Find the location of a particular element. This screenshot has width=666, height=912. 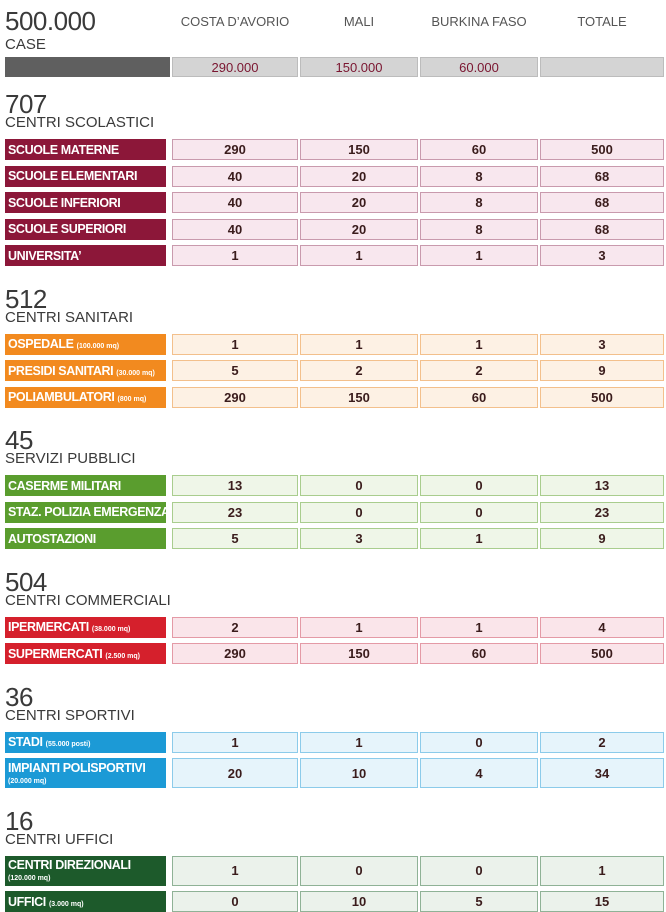

row-label-text: PRESIDI SANITARI is located at coordinates (61, 370).